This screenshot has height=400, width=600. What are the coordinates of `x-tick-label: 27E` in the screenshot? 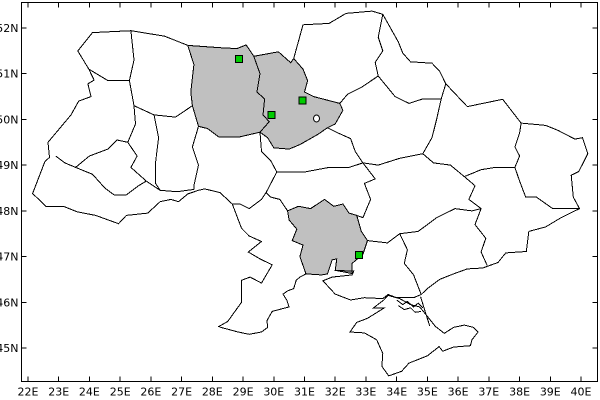 It's located at (181, 392).